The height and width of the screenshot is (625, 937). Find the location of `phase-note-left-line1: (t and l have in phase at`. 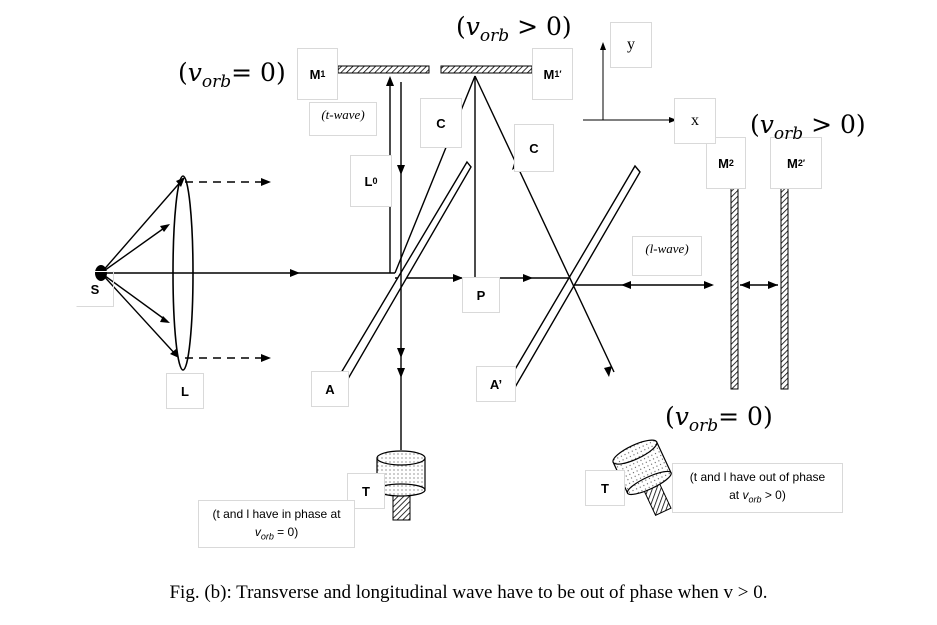

phase-note-left-line1: (t and l have in phase at is located at coordinates (276, 514).